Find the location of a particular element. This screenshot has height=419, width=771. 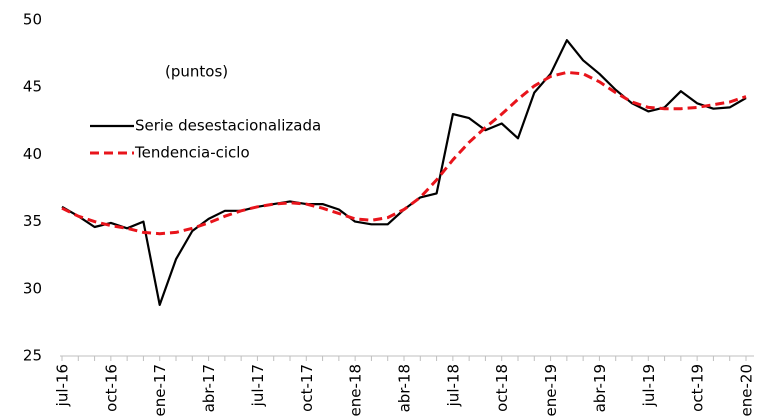

x-tick-label: oct-18 is located at coordinates (502, 388).